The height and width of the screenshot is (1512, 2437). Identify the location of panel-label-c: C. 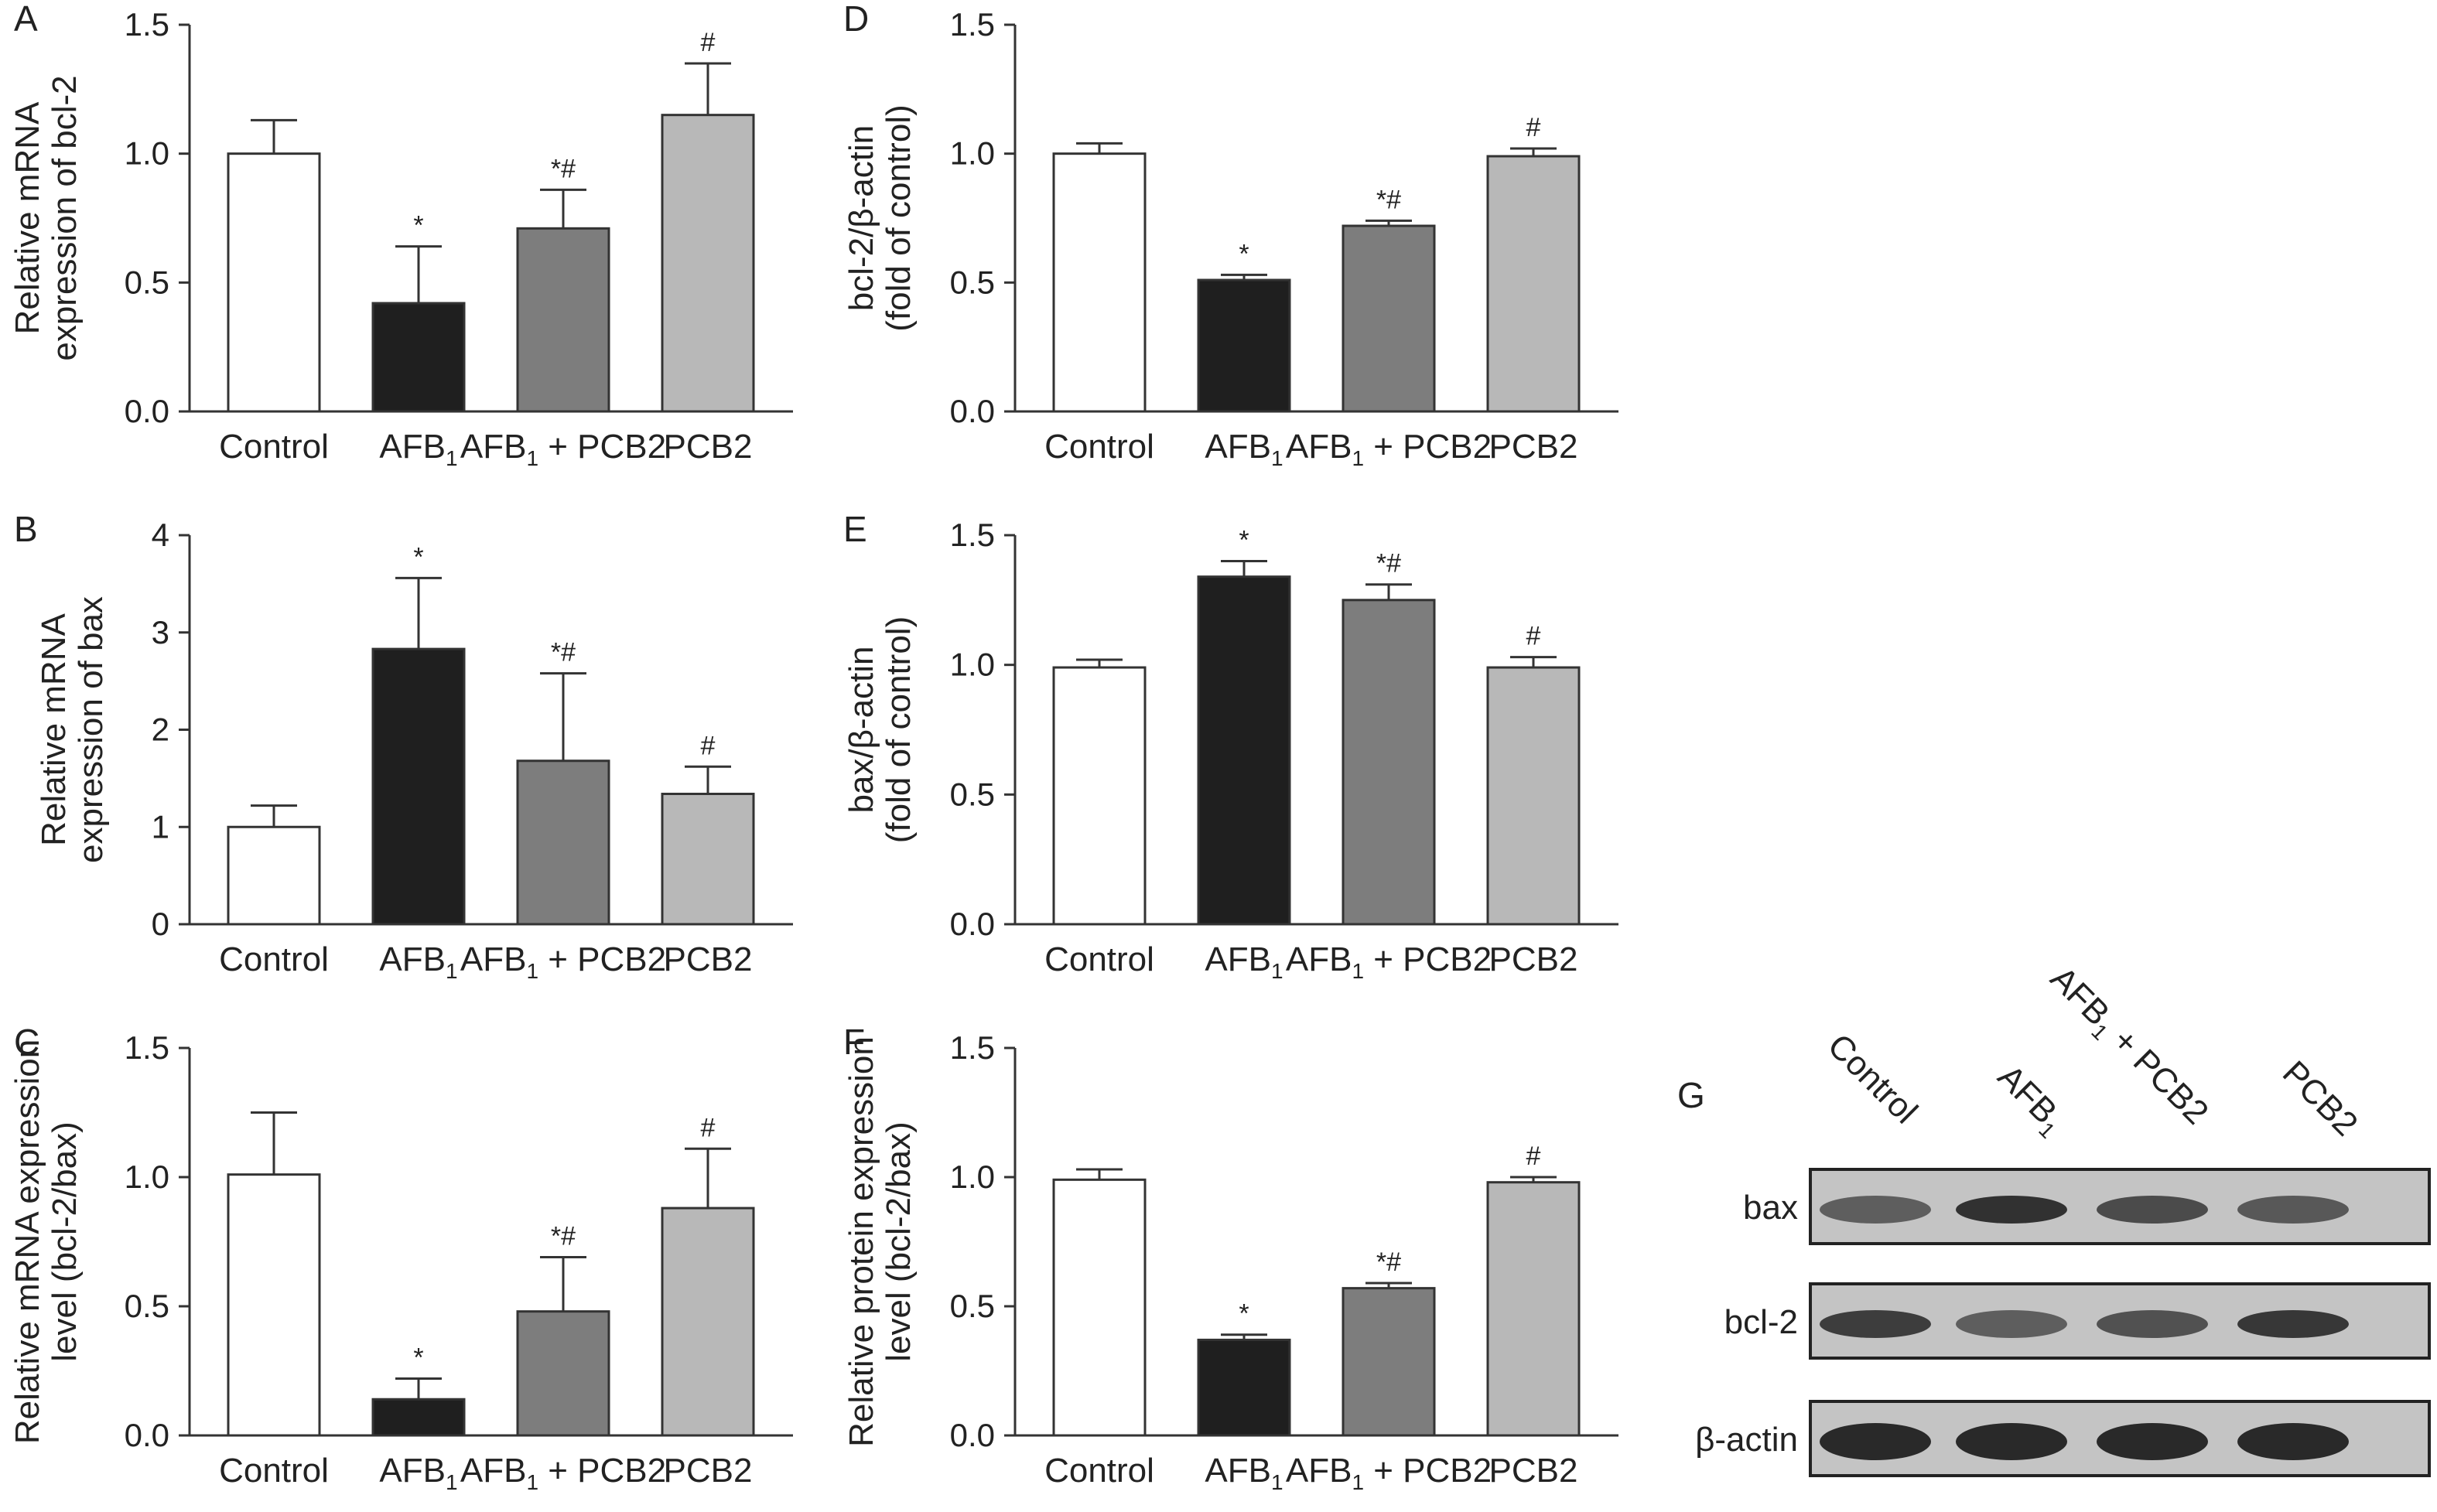
(27, 1042).